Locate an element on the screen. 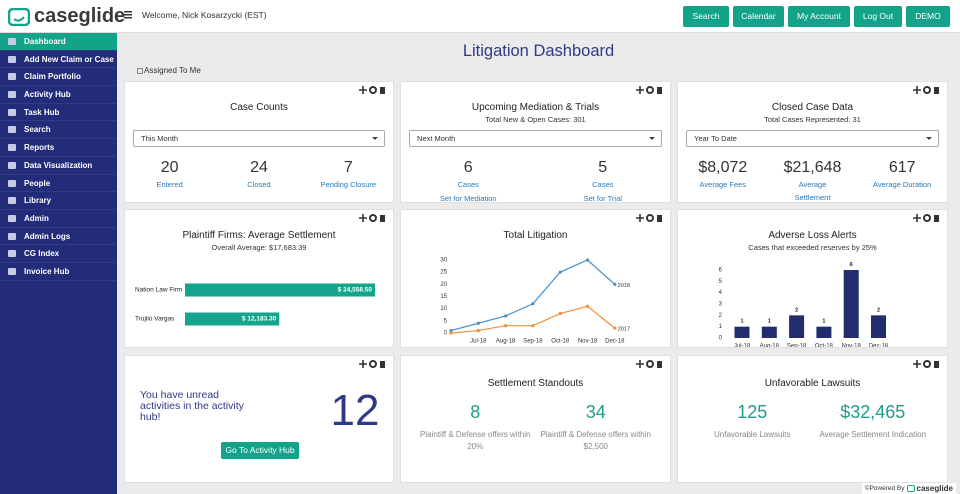 The image size is (960, 494). nav-item: Search is located at coordinates (58, 130).